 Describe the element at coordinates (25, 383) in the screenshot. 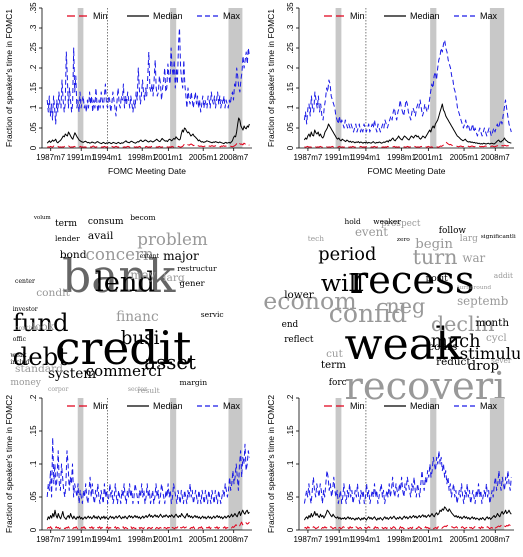

I see `cloud-word: money` at that location.